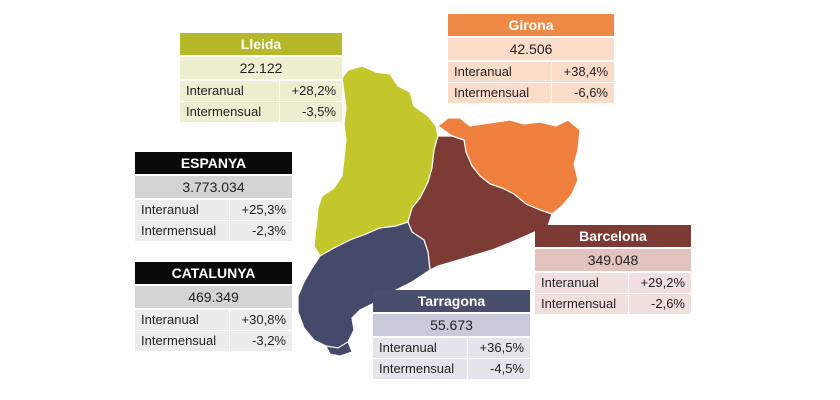 Image resolution: width=840 pixels, height=400 pixels. Describe the element at coordinates (451, 301) in the screenshot. I see `card-title: Tarragona` at that location.